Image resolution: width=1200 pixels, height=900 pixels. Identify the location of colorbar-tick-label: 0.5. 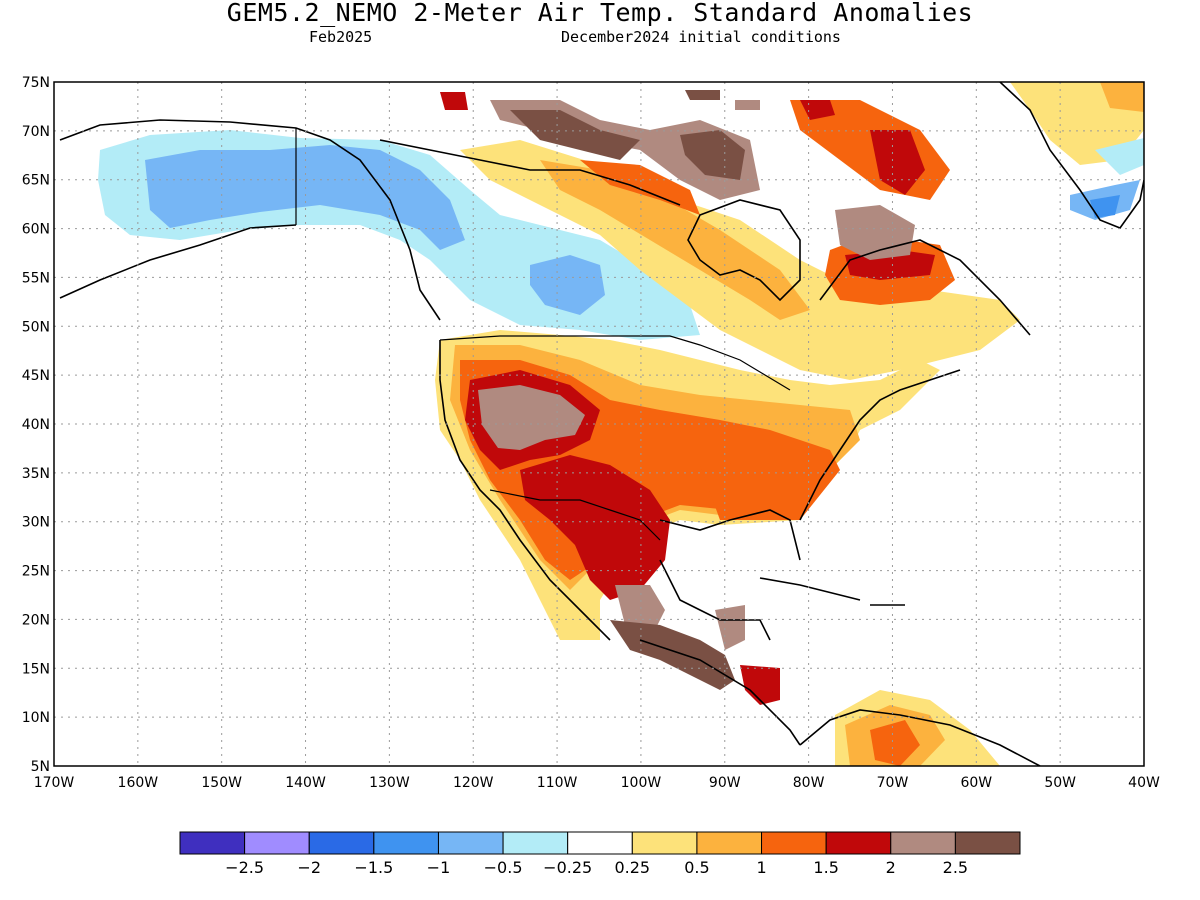
(696, 867).